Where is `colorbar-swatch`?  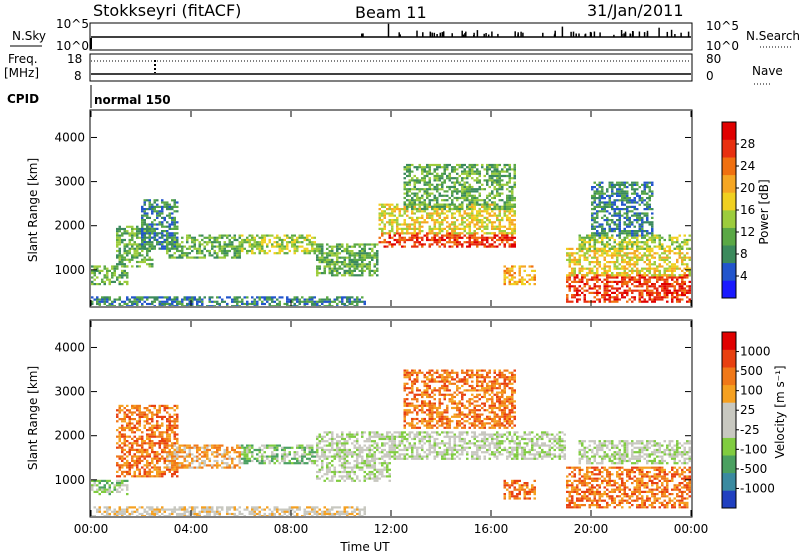
colorbar-swatch is located at coordinates (729, 237).